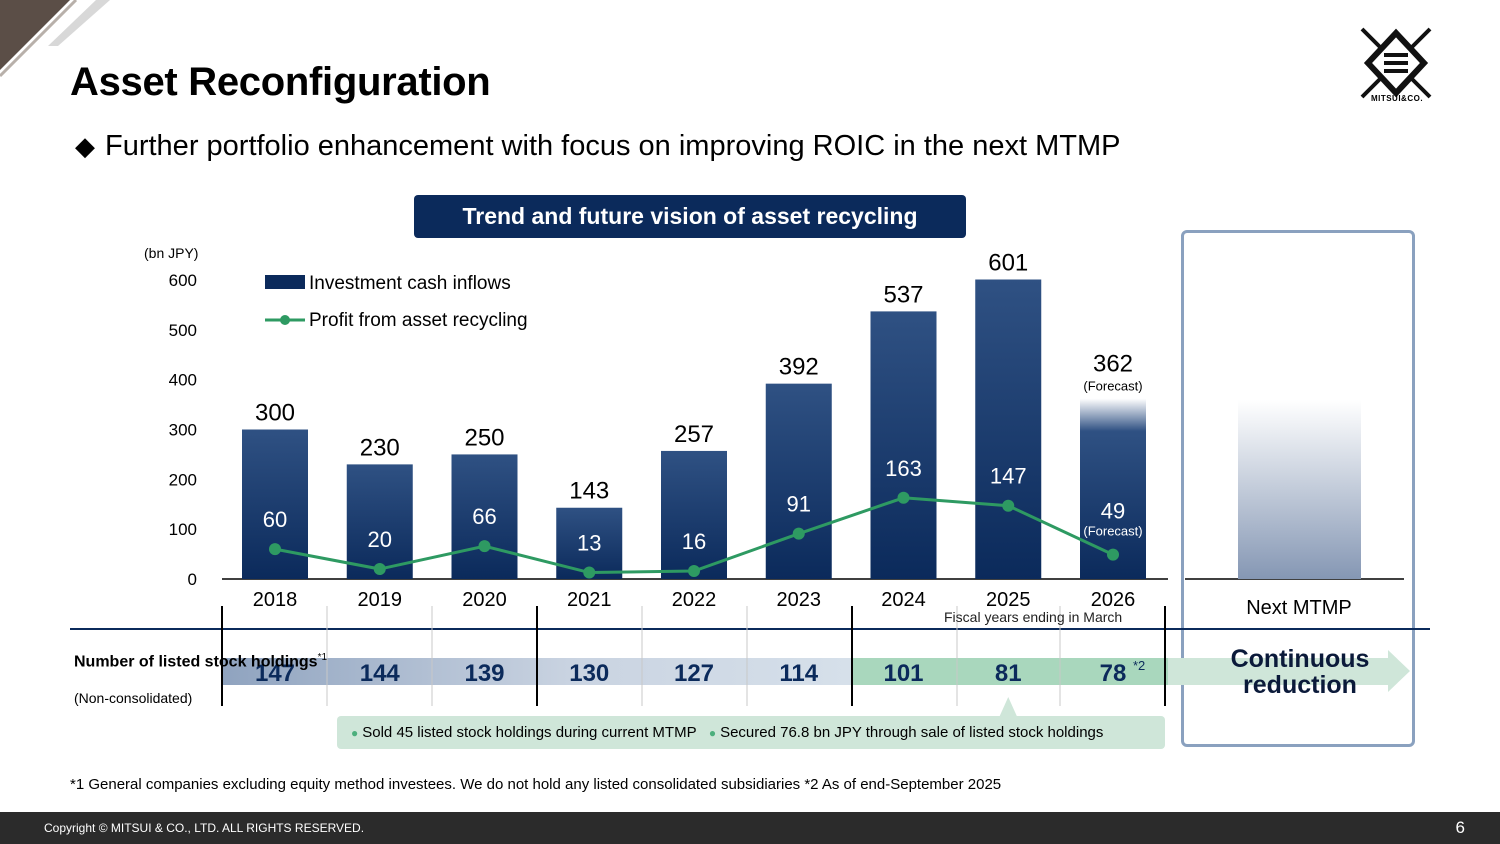 Image resolution: width=1500 pixels, height=844 pixels. What do you see at coordinates (285, 320) in the screenshot?
I see `legend-line-marker` at bounding box center [285, 320].